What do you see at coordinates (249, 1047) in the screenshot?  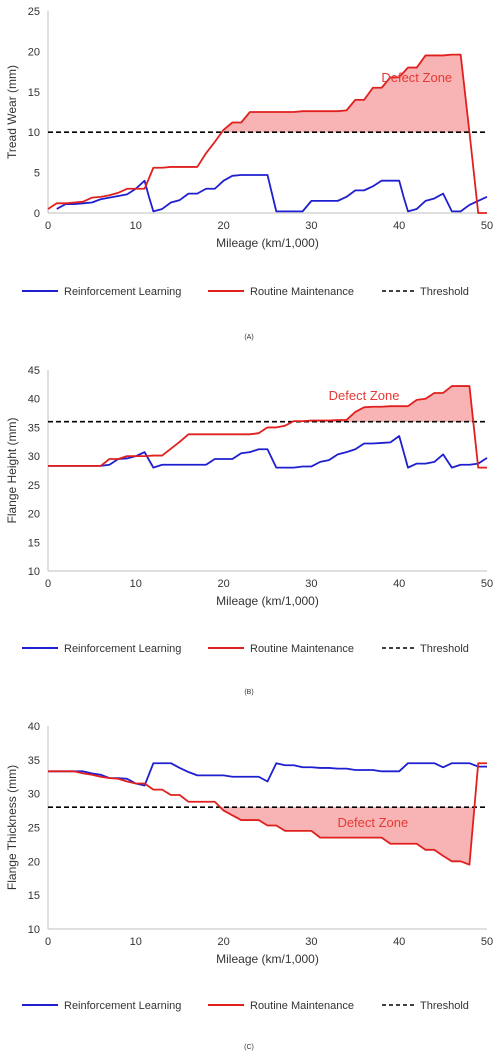 I see `panel-label: (C)` at bounding box center [249, 1047].